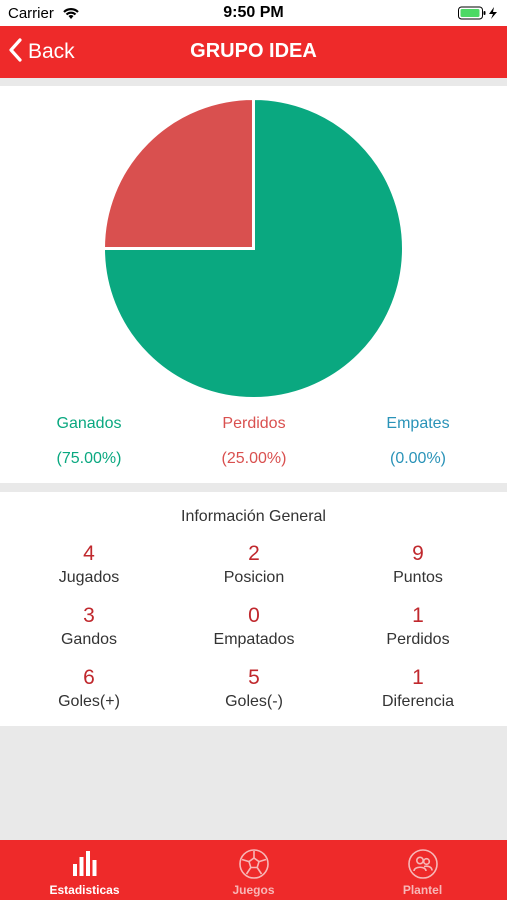 This screenshot has width=507, height=900. Describe the element at coordinates (254, 627) in the screenshot. I see `stat-empatados: 0 Empatados` at that location.